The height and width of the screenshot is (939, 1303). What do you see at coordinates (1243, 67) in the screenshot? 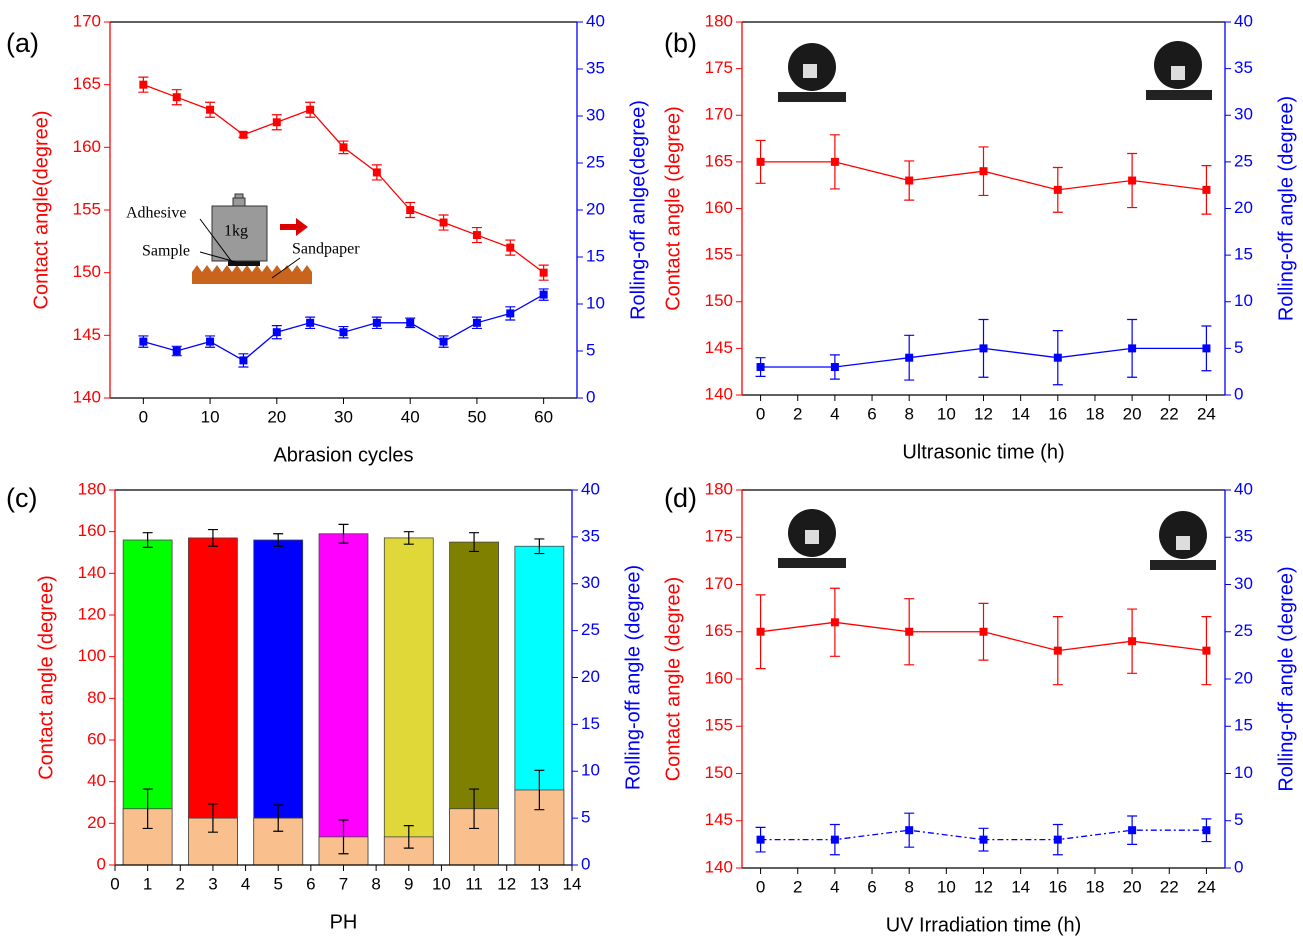
I see `y2-tick-label: 35` at bounding box center [1243, 67].